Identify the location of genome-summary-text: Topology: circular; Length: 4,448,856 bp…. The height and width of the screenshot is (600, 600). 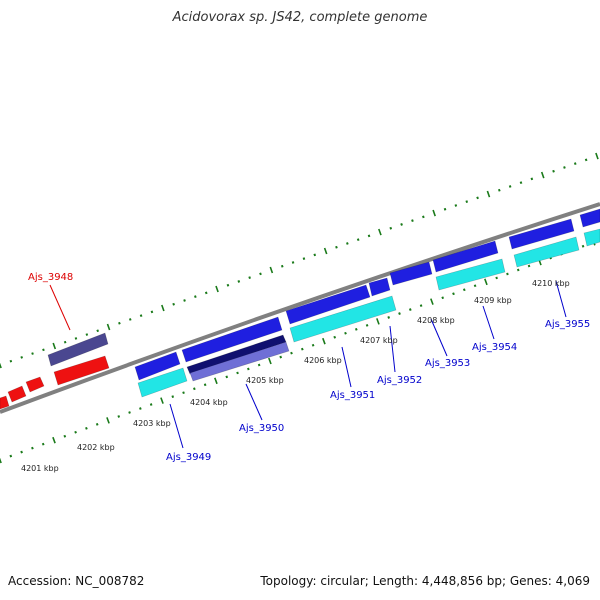
(425, 581).